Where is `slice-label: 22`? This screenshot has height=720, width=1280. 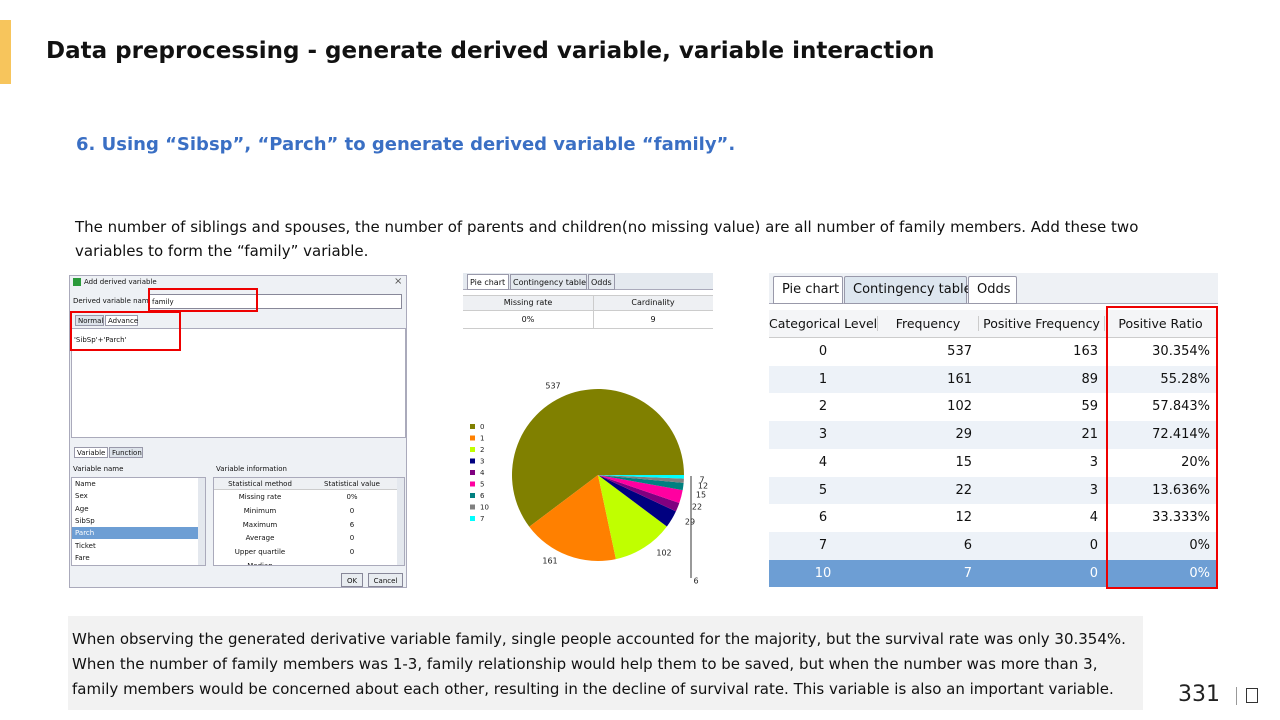
slice-label: 22 is located at coordinates (697, 507).